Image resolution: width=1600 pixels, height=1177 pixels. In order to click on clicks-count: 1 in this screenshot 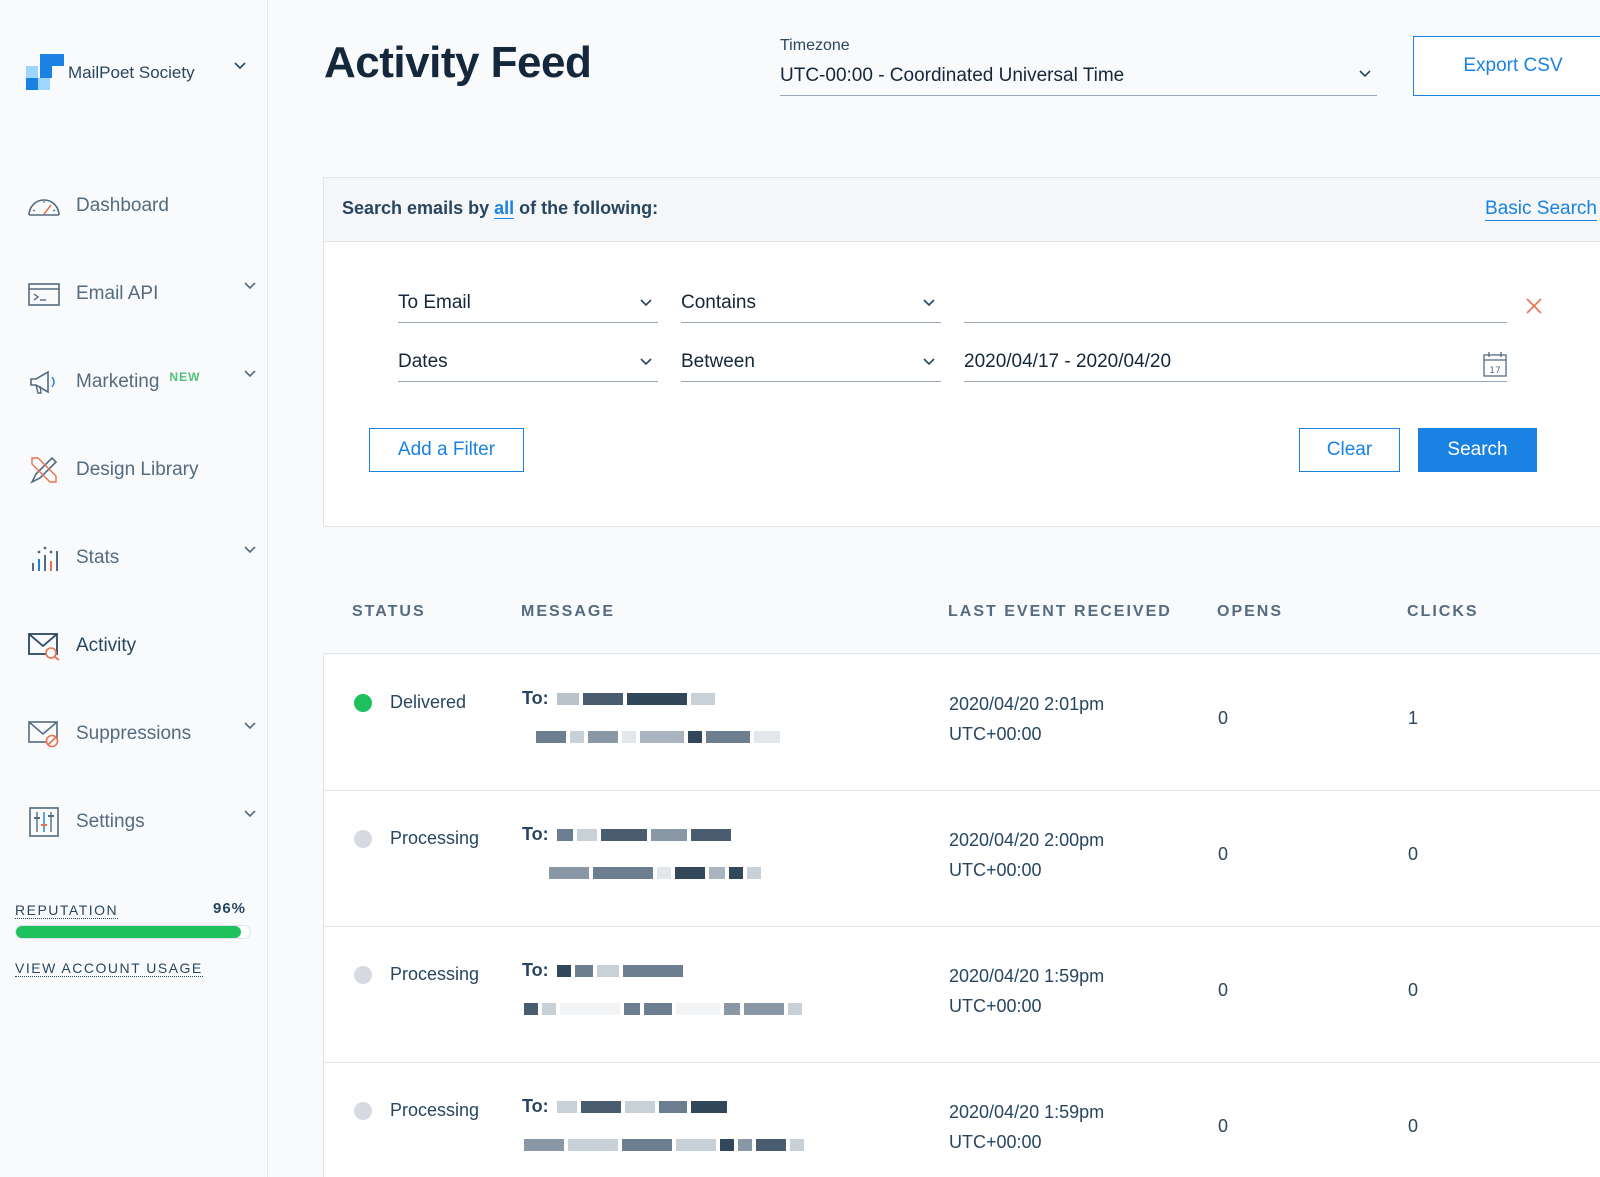, I will do `click(1413, 718)`.